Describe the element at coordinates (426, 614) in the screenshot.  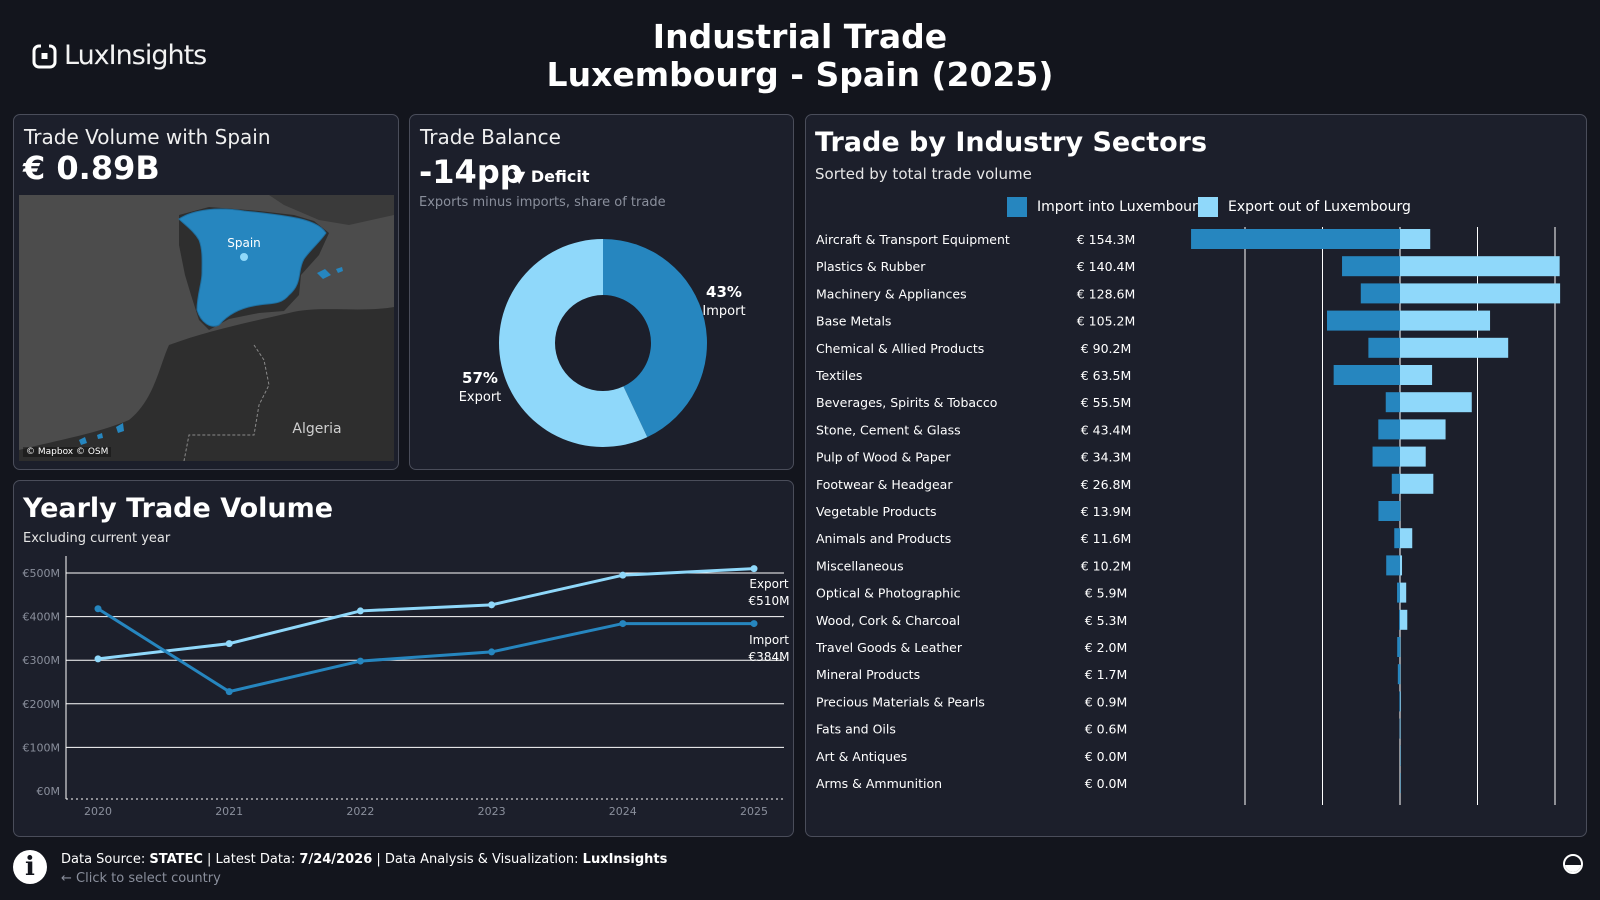
I see `series-line-export` at that location.